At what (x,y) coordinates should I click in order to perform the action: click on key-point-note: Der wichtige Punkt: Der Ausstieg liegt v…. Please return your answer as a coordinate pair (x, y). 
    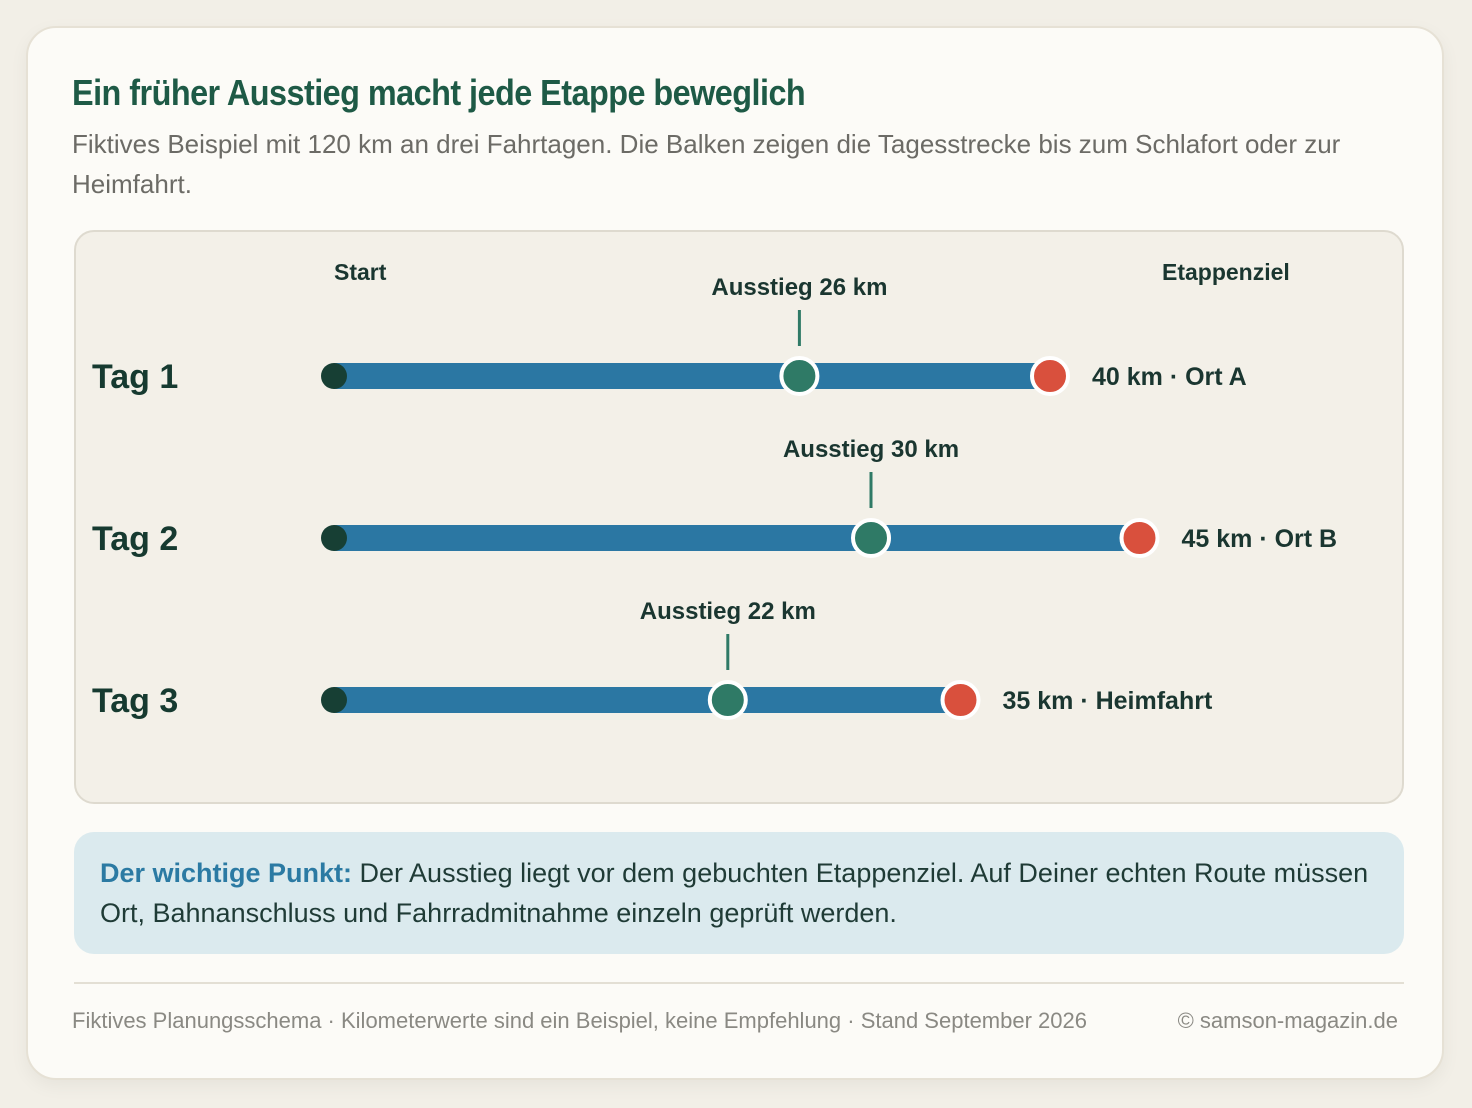
    Looking at the image, I should click on (739, 893).